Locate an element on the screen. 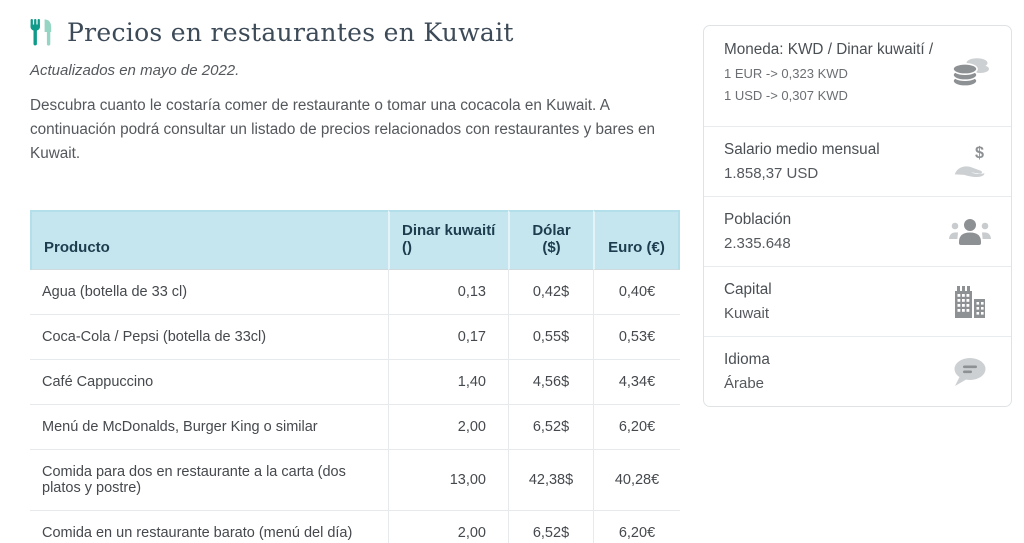 This screenshot has height=543, width=1024. language-title: Idioma is located at coordinates (747, 359).